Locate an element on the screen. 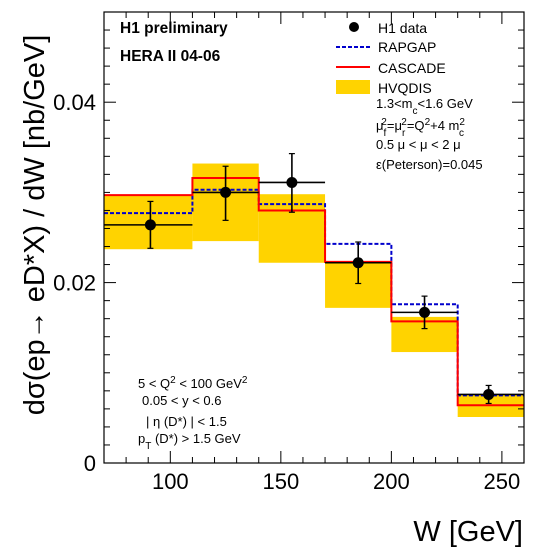 Image resolution: width=535 pixels, height=557 pixels. scale-definition: μf2=μr2=Q2+4 m2 c is located at coordinates (420, 128).